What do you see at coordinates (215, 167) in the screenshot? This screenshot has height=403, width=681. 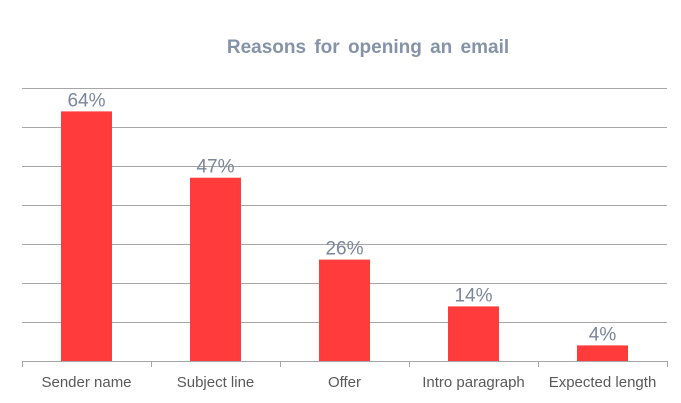 I see `data-label: 47%` at bounding box center [215, 167].